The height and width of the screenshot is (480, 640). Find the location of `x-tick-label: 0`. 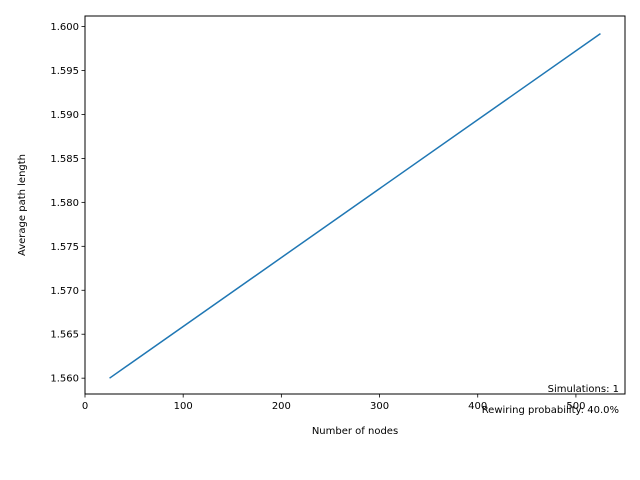

x-tick-label: 0 is located at coordinates (85, 406).